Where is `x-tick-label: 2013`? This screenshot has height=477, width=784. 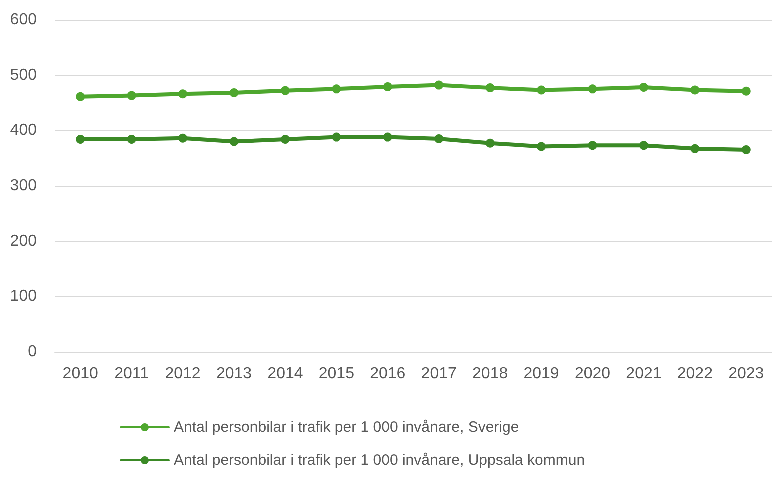
x-tick-label: 2013 is located at coordinates (234, 374).